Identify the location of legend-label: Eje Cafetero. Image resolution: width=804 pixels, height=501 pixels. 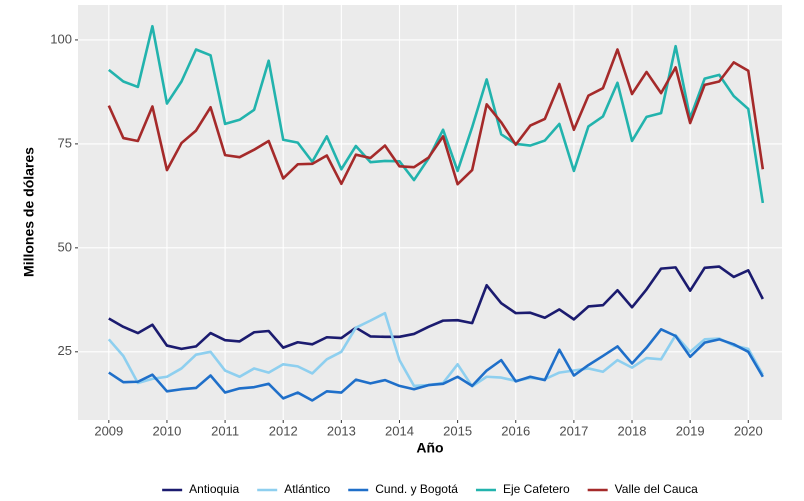
(536, 489).